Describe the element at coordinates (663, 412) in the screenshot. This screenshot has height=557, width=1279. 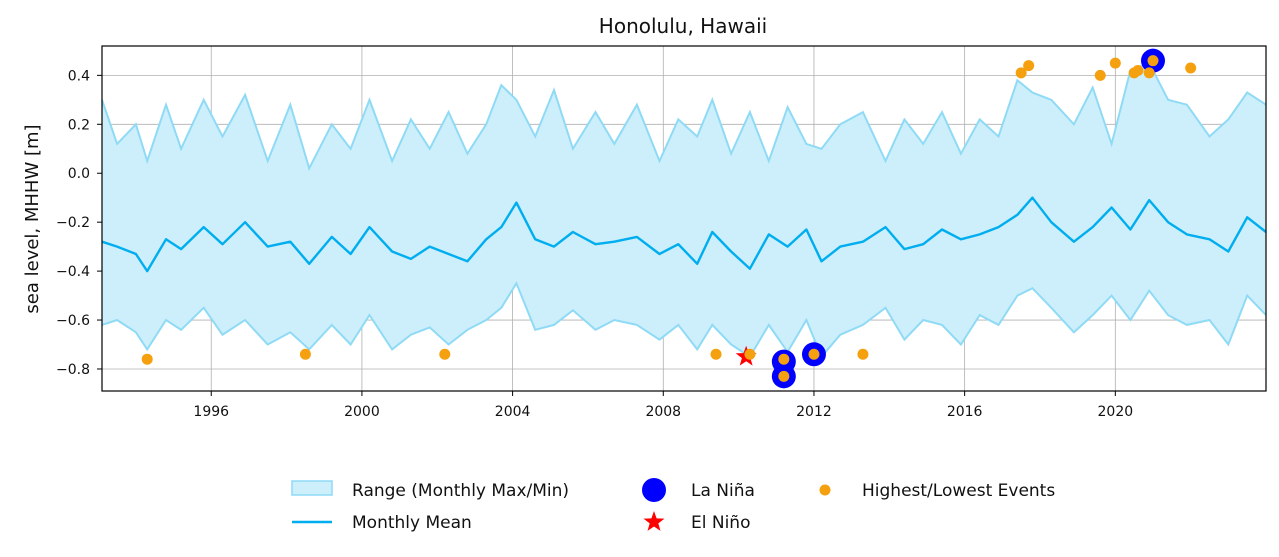
I see `x-tick-label: 2008` at that location.